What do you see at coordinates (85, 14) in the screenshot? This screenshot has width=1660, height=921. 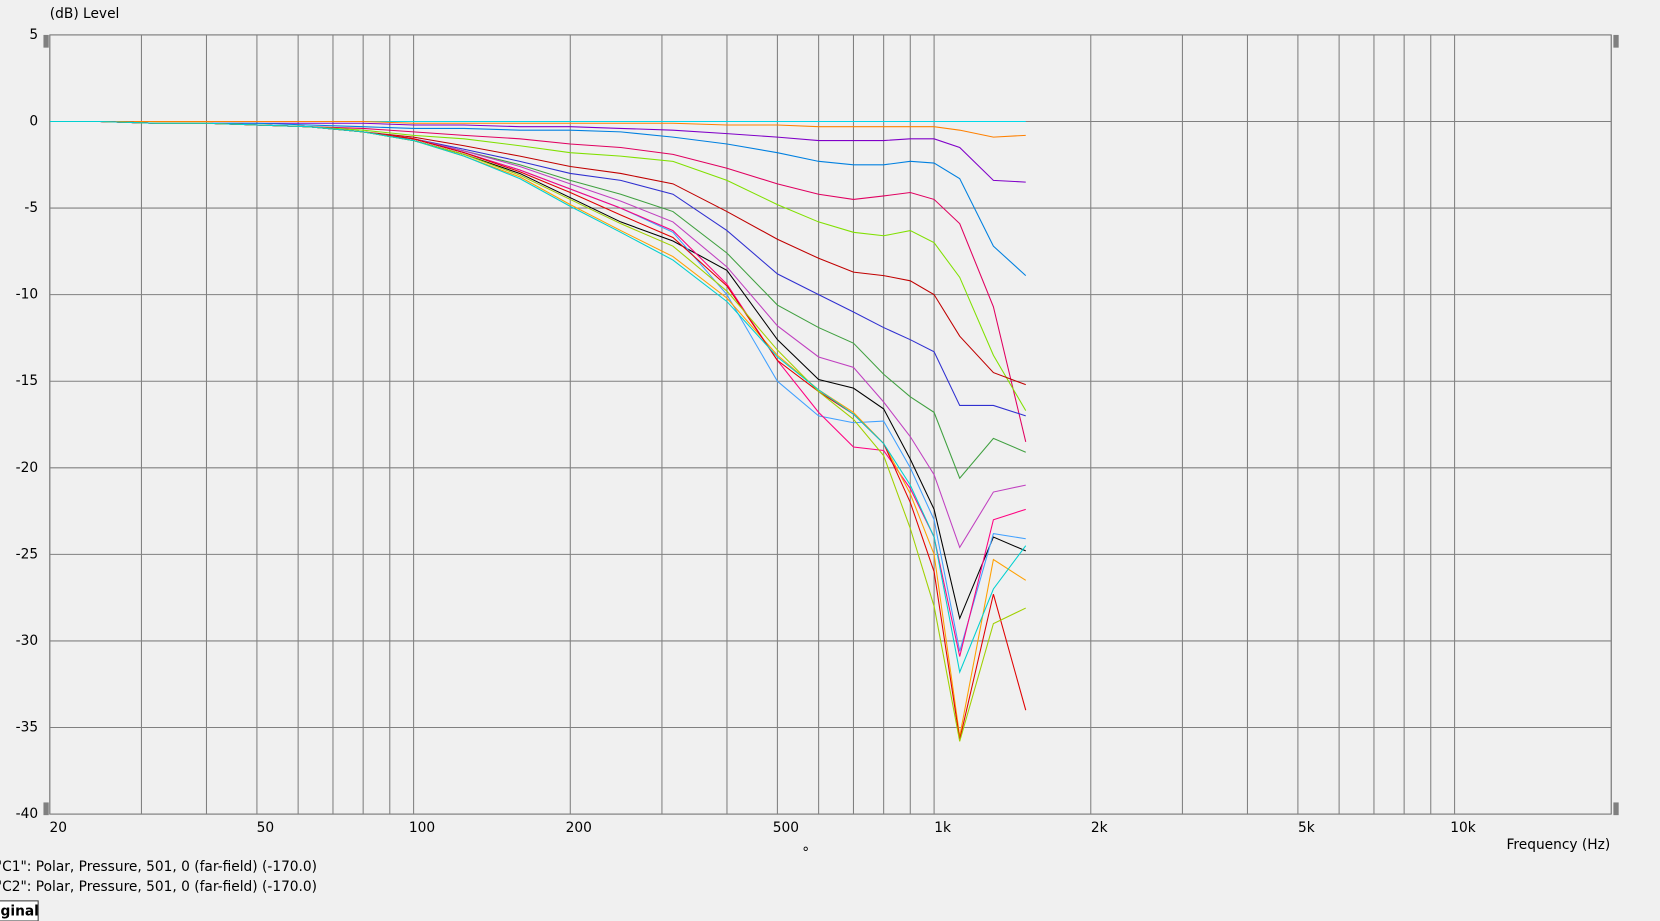 I see `y-axis-label: (dB) Level` at bounding box center [85, 14].